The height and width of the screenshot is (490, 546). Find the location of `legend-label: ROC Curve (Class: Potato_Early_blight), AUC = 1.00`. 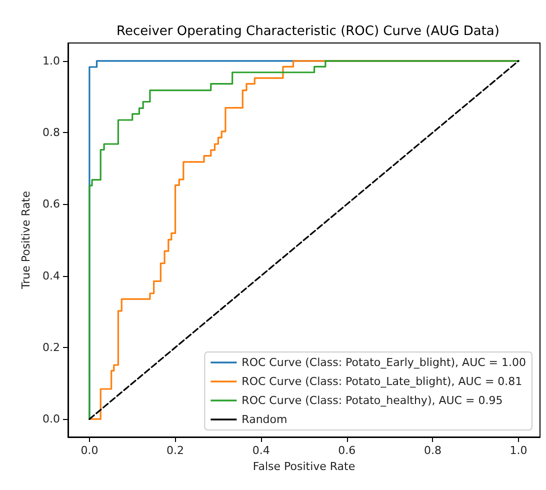

legend-label: ROC Curve (Class: Potato_Early_blight), AUC = 1.00 is located at coordinates (384, 362).